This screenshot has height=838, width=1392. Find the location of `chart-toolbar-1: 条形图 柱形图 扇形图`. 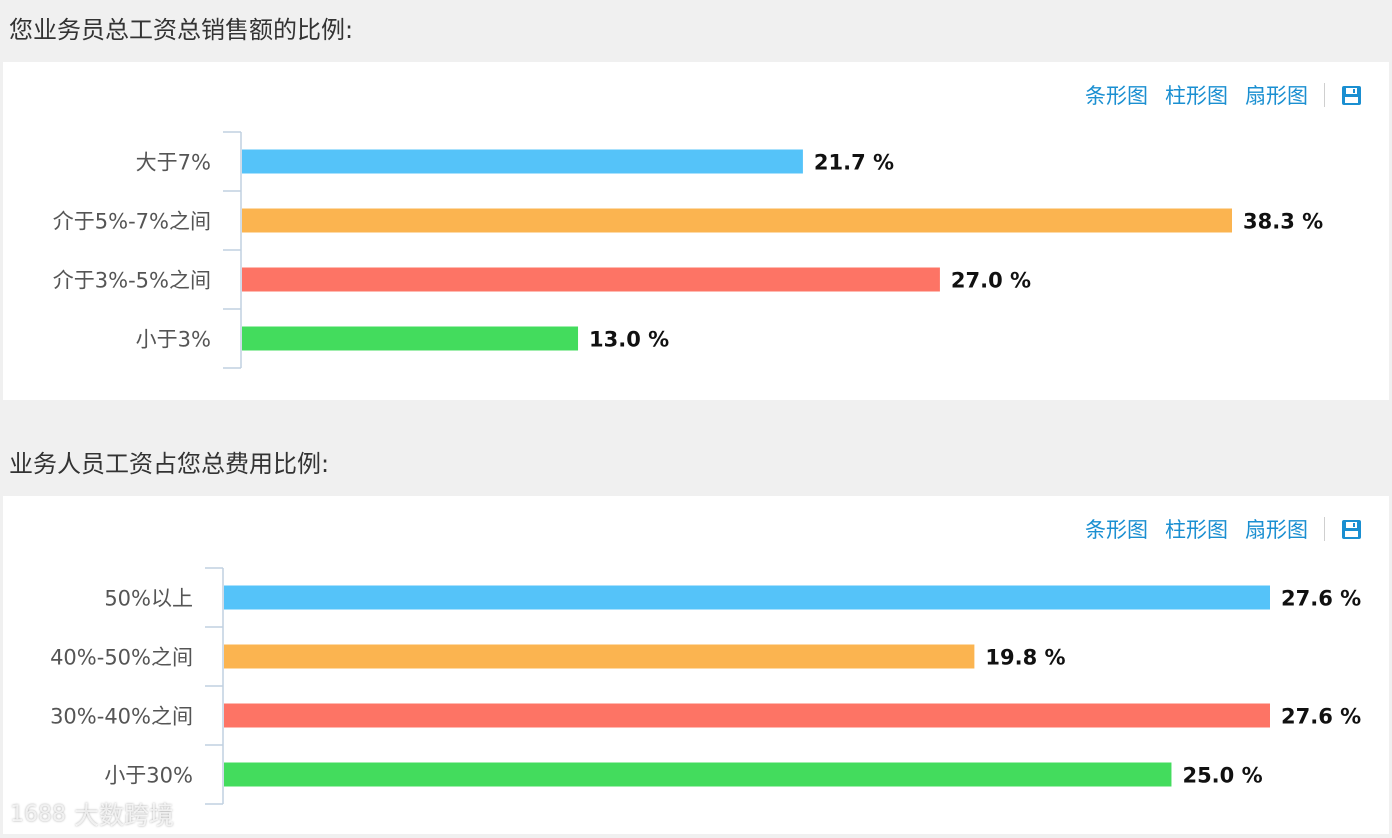

chart-toolbar-1: 条形图 柱形图 扇形图 is located at coordinates (1214, 95).